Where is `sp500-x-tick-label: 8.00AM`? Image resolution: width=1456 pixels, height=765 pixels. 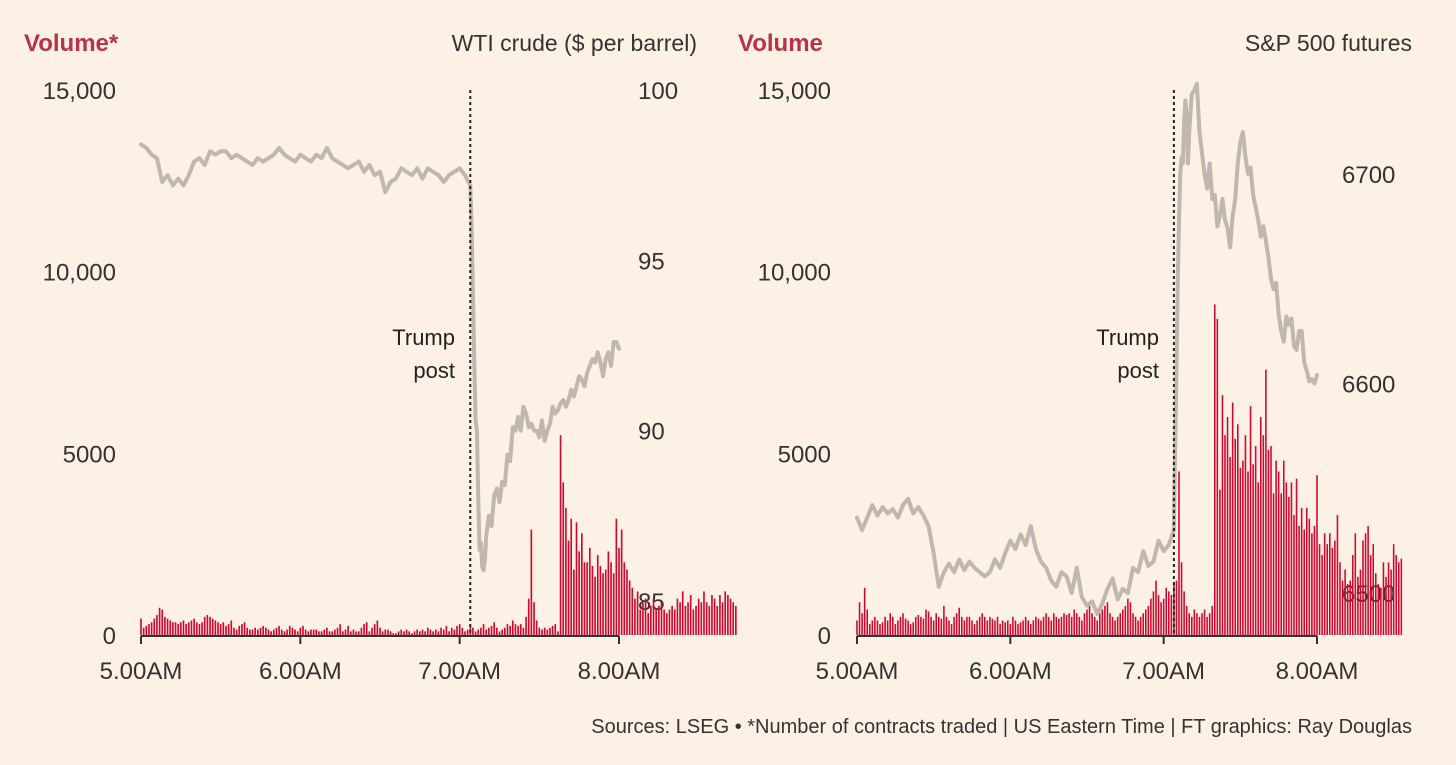 sp500-x-tick-label: 8.00AM is located at coordinates (1317, 671).